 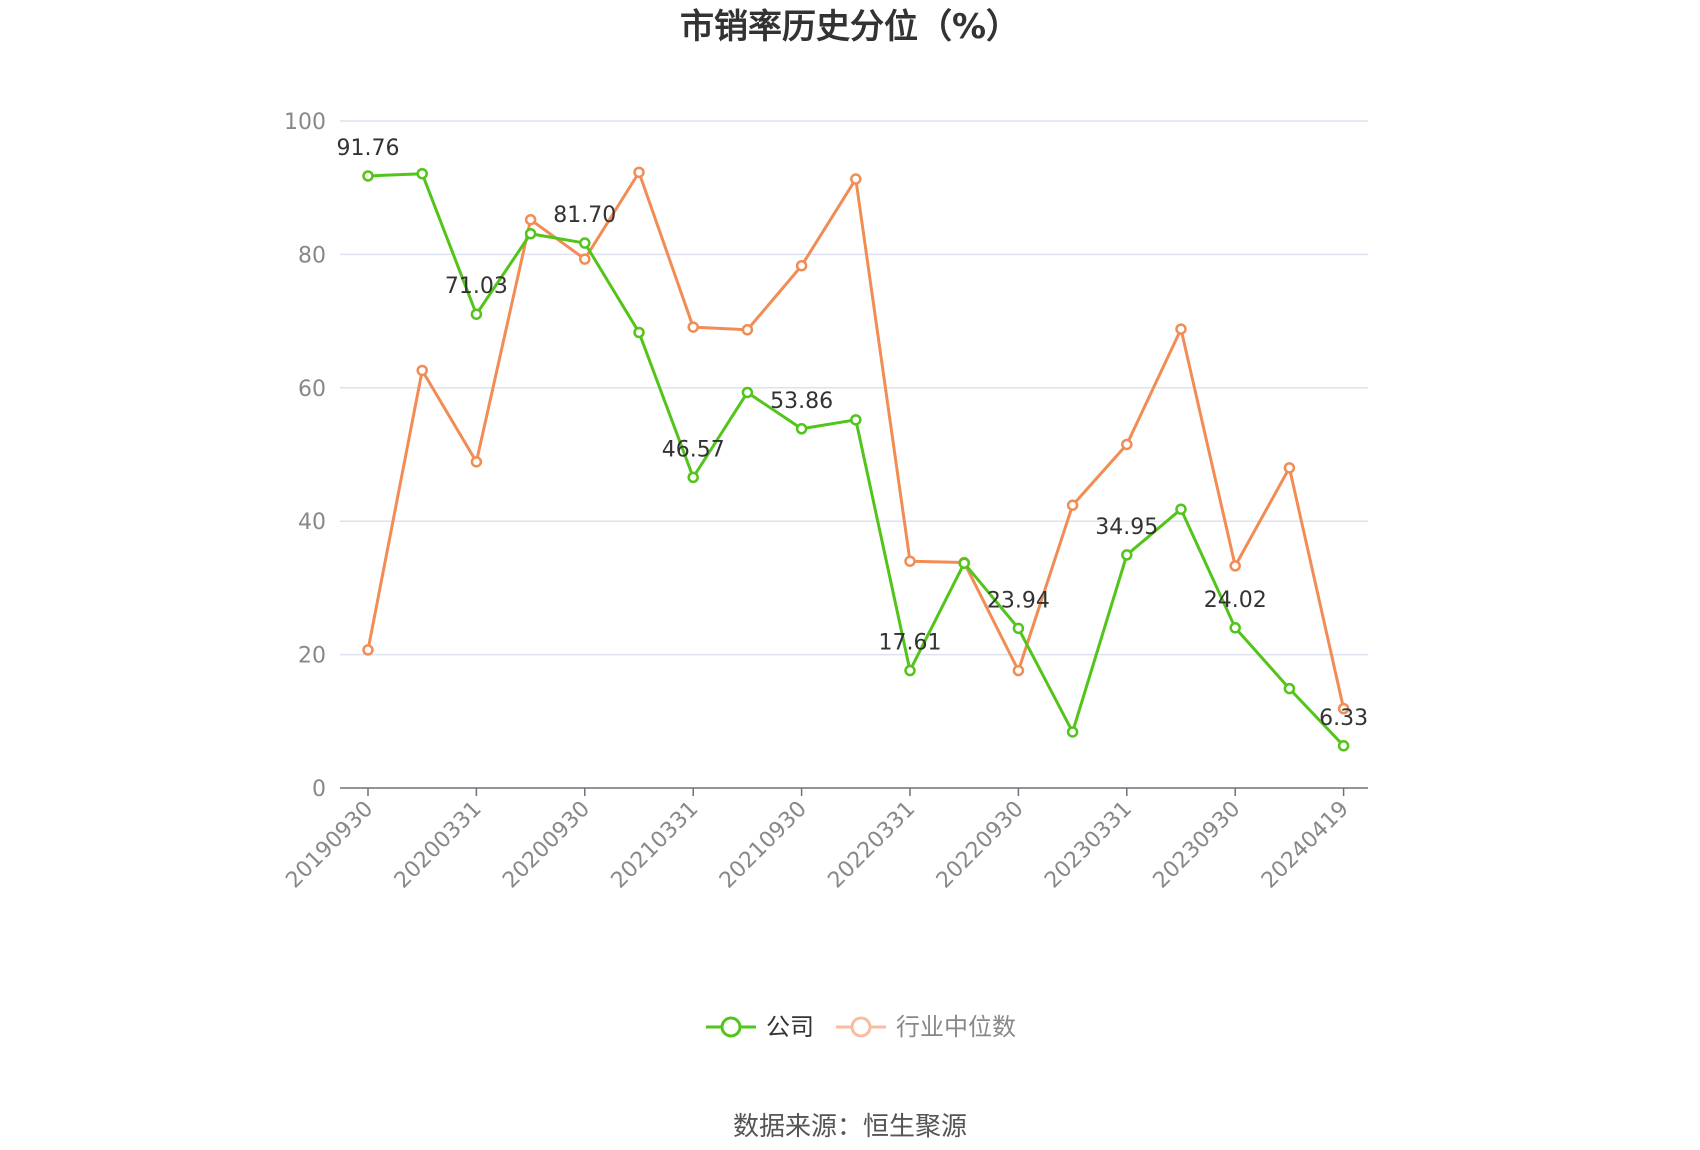 I want to click on legend-item-industry-median: 行业中位数, so click(x=926, y=1027).